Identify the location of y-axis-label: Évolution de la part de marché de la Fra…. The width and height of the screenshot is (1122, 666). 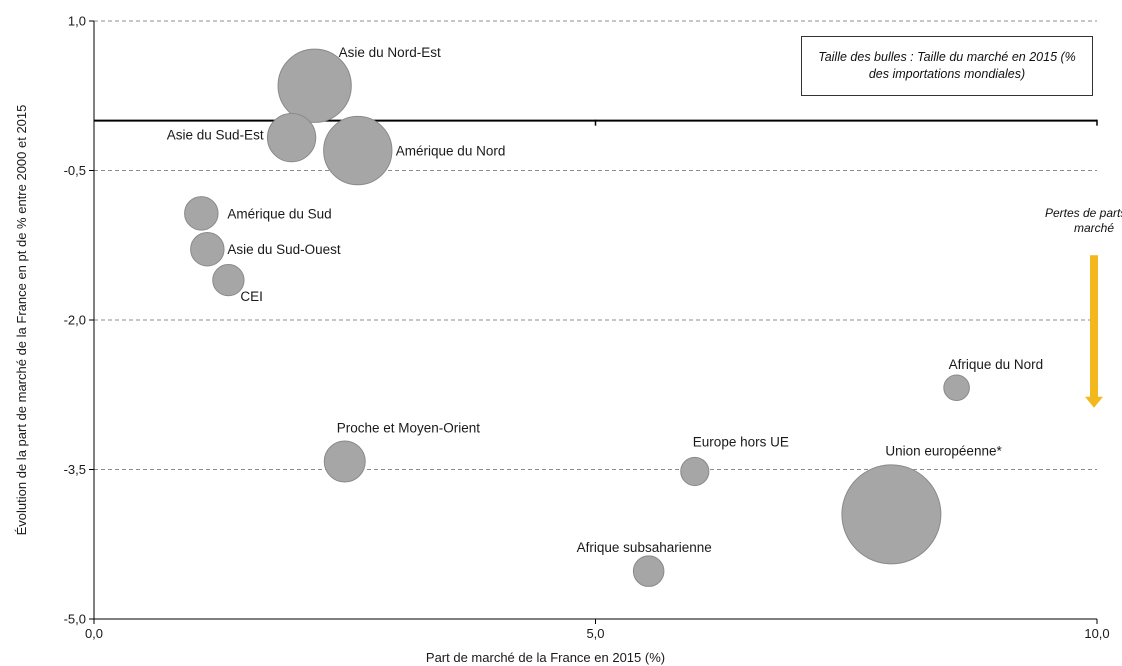
(21, 320).